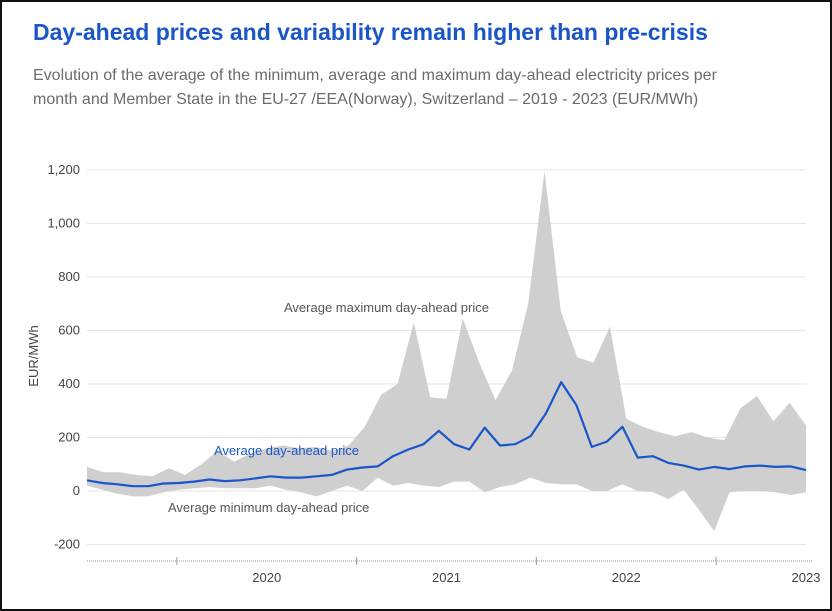  I want to click on y-tick-label: 600, so click(69, 330).